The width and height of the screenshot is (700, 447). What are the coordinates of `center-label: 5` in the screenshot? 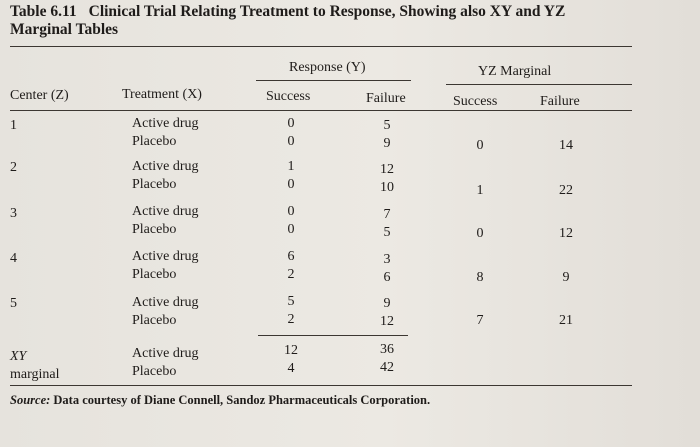 It's located at (13, 303).